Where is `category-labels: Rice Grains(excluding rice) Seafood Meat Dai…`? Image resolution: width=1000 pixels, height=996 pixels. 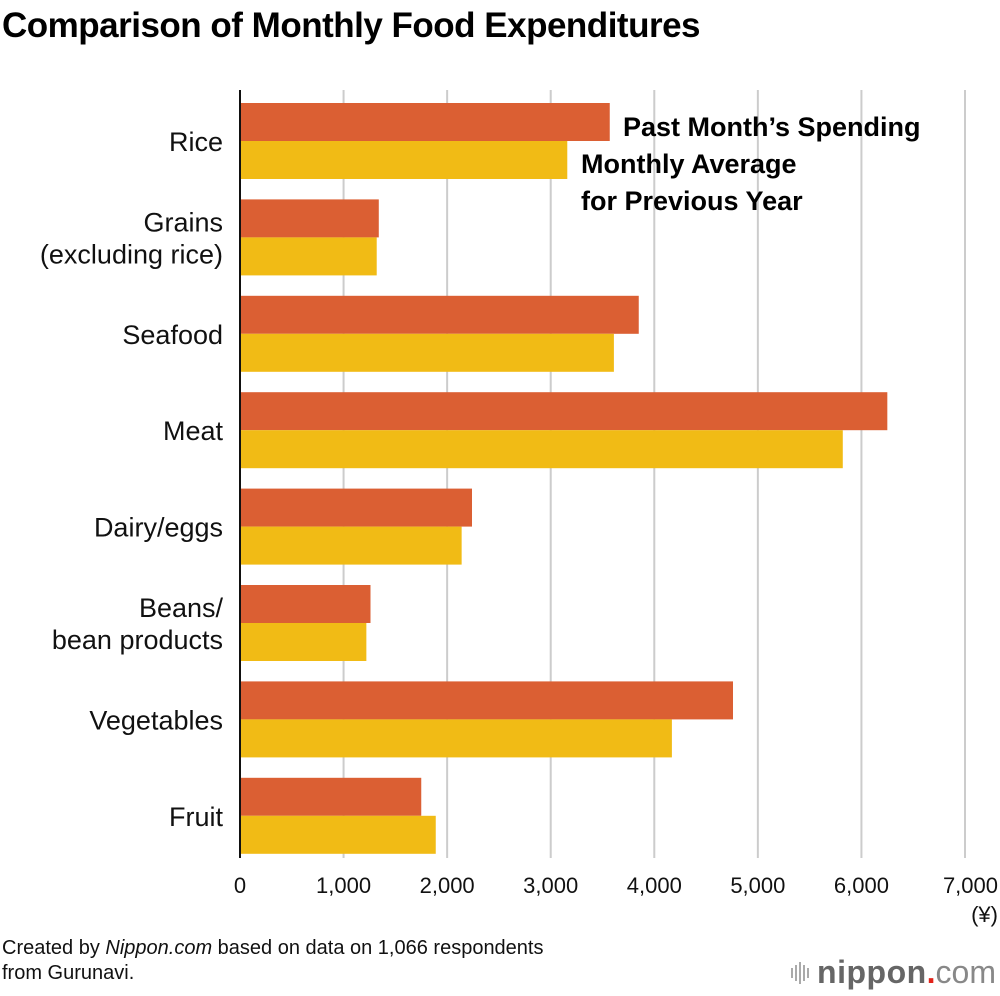
category-labels: Rice Grains(excluding rice) Seafood Meat Dai… is located at coordinates (132, 479).